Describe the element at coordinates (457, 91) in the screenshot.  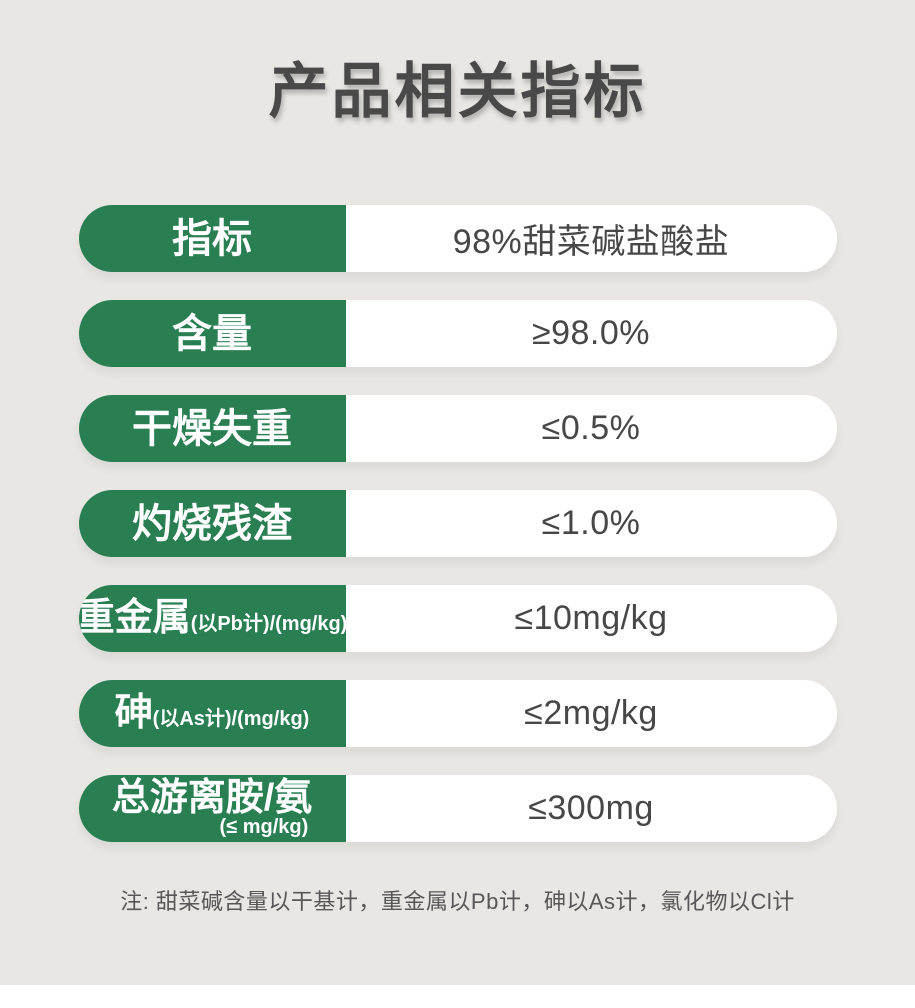
I see `page-title: 产品相关指标` at that location.